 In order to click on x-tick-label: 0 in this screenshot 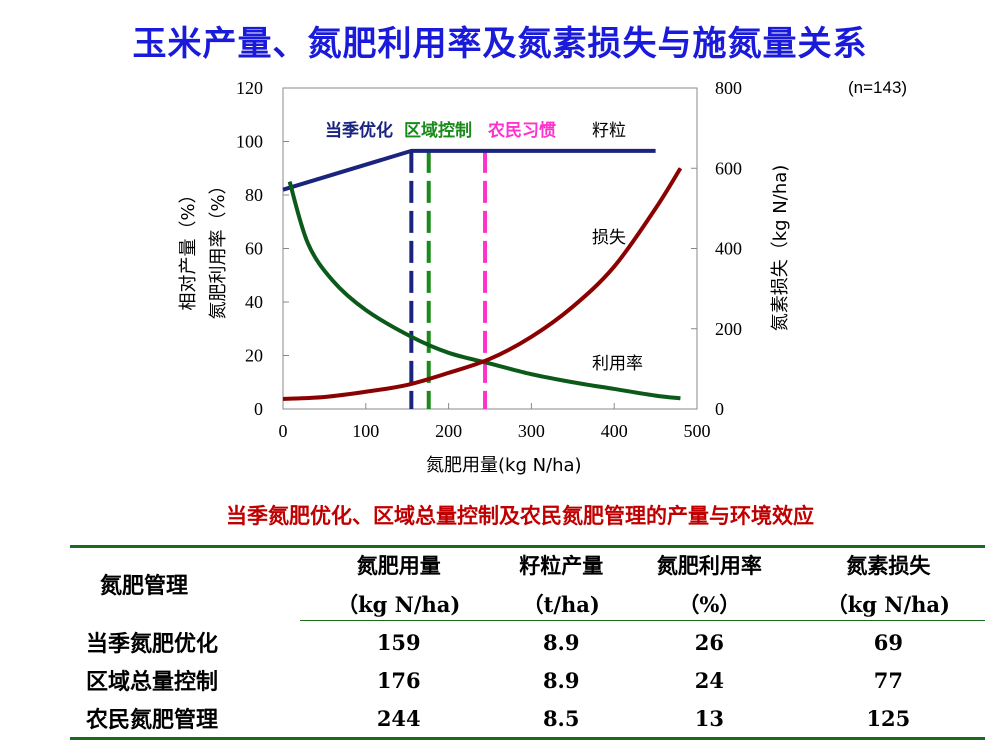, I will do `click(283, 431)`.